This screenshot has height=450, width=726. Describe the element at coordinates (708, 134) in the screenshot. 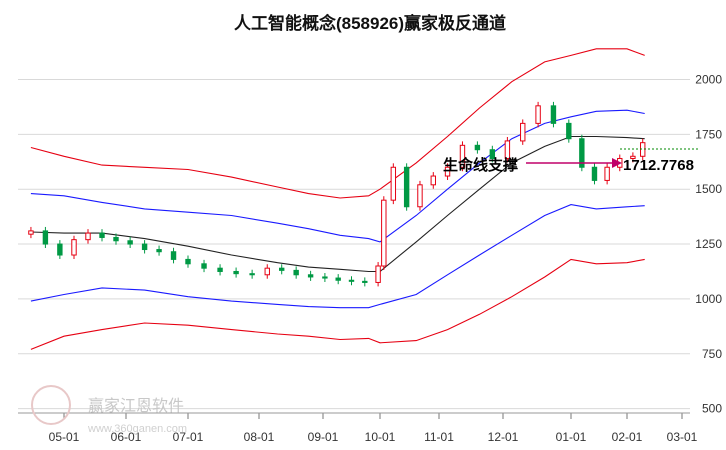

I see `y-tick-label: 1750` at that location.